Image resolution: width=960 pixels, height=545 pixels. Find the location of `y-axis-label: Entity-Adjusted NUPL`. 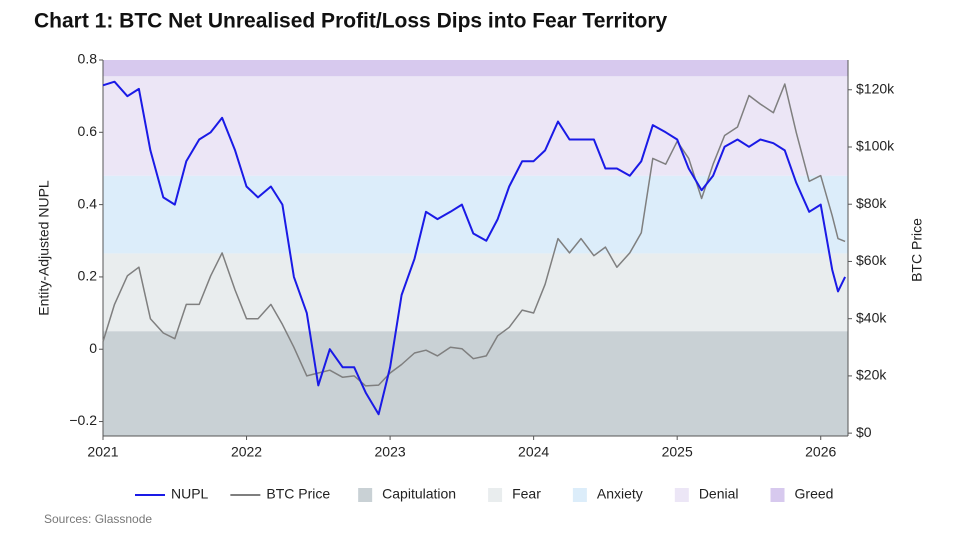

y-axis-label: Entity-Adjusted NUPL is located at coordinates (44, 248).